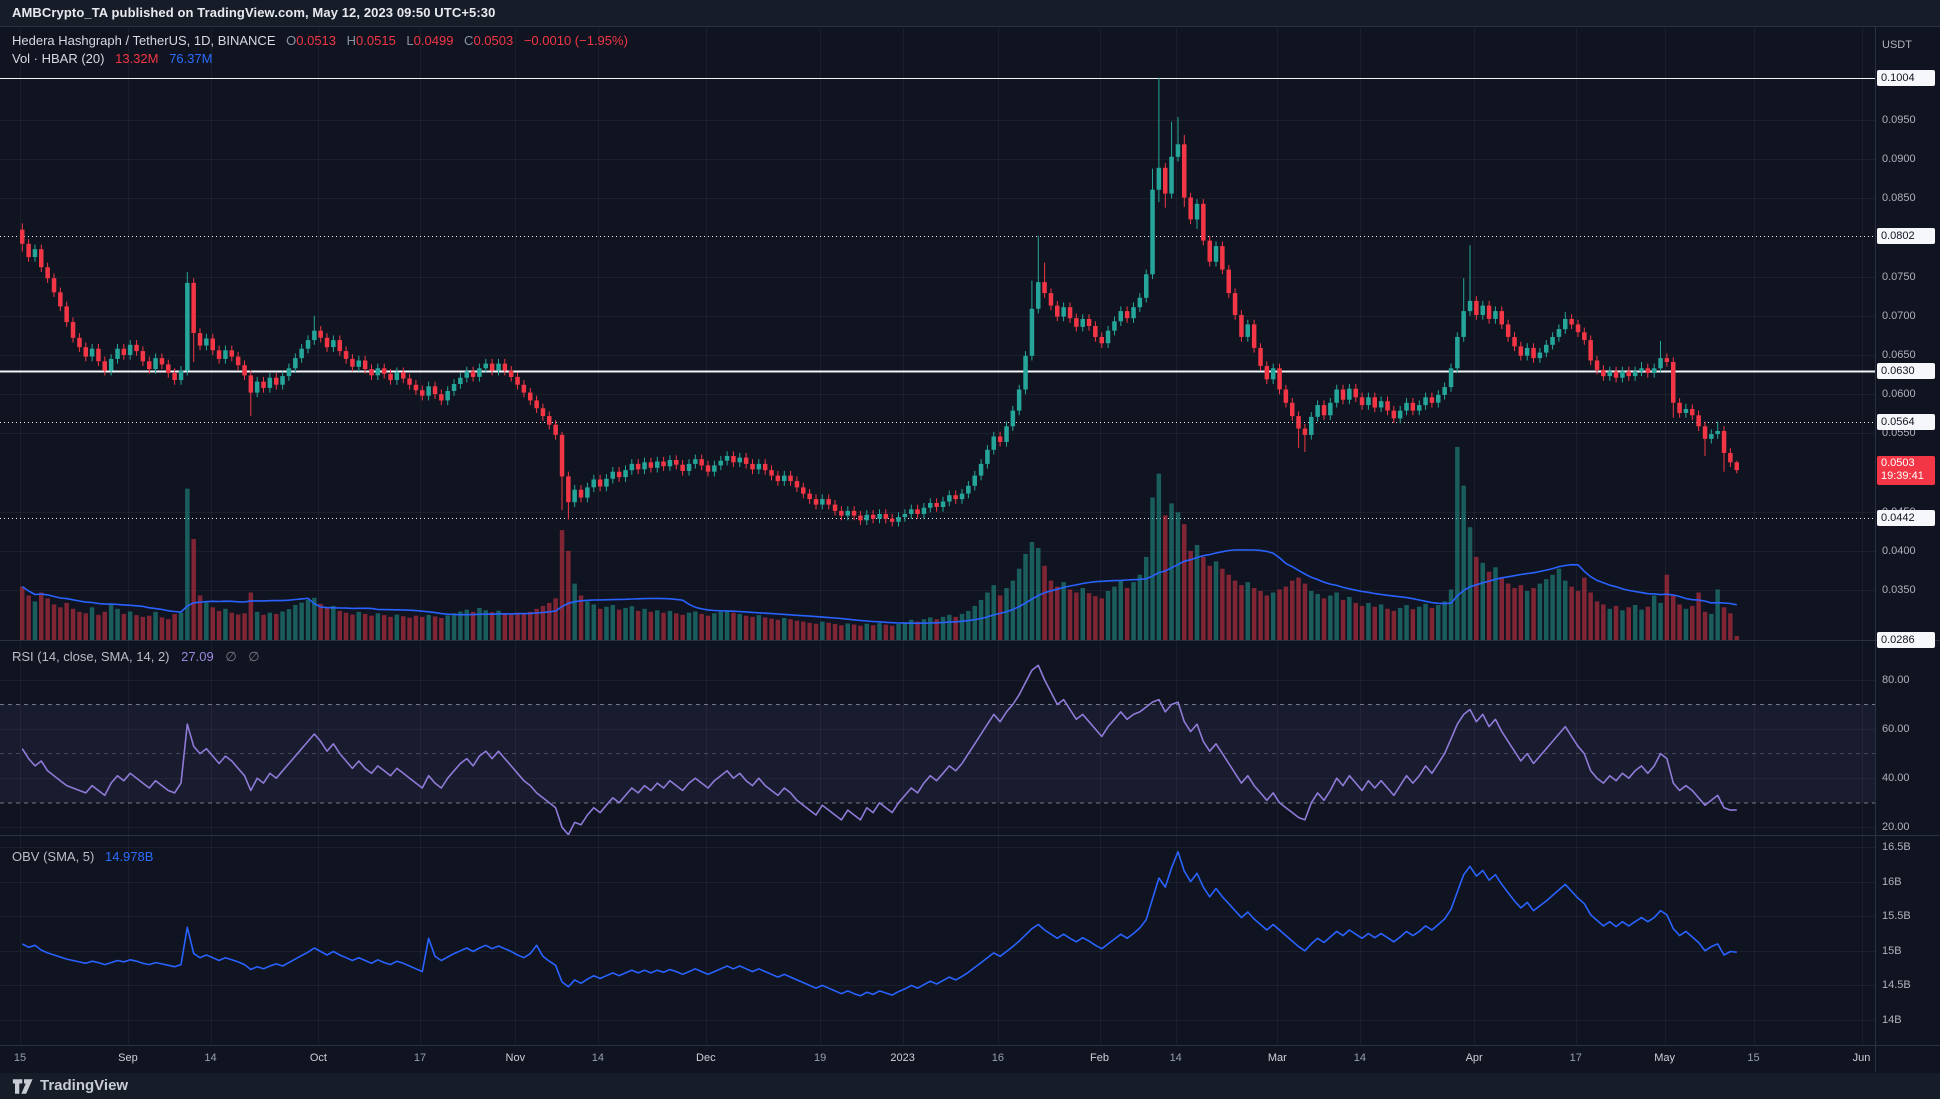 This screenshot has height=1099, width=1940. Describe the element at coordinates (410, 40) in the screenshot. I see `low-label: L` at that location.